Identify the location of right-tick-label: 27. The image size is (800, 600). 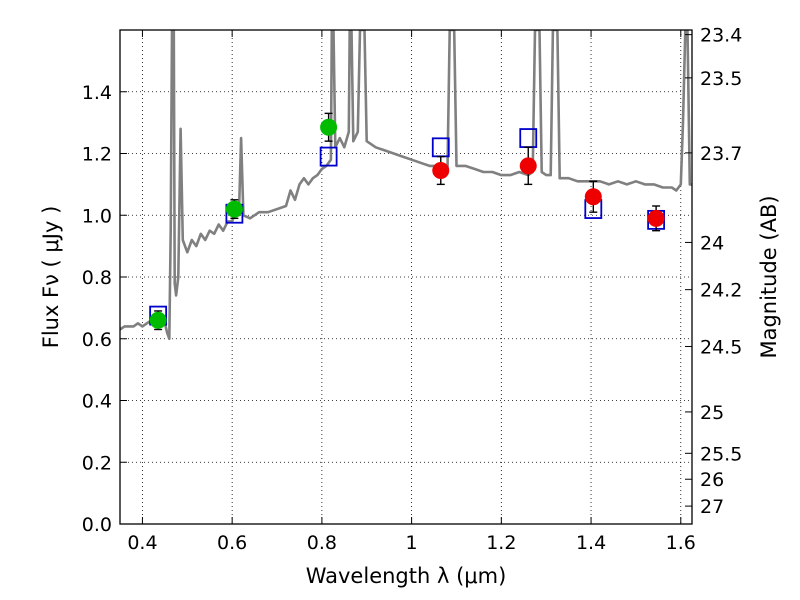
(712, 507).